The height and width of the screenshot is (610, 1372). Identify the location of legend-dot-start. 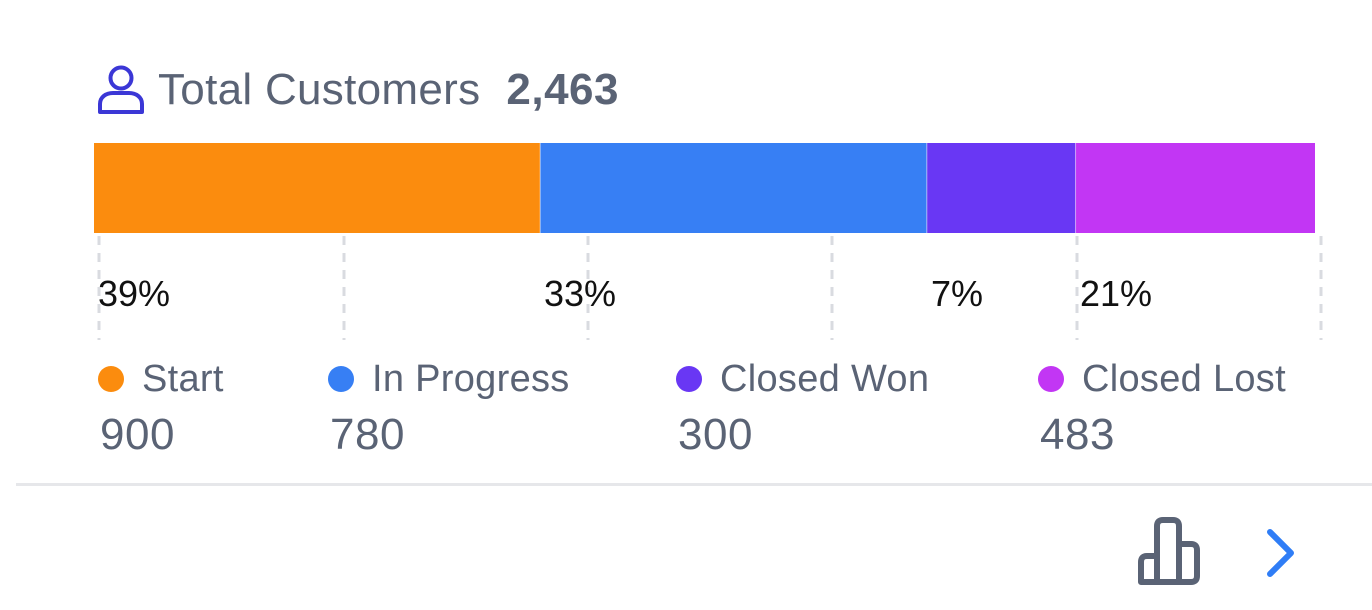
(111, 379).